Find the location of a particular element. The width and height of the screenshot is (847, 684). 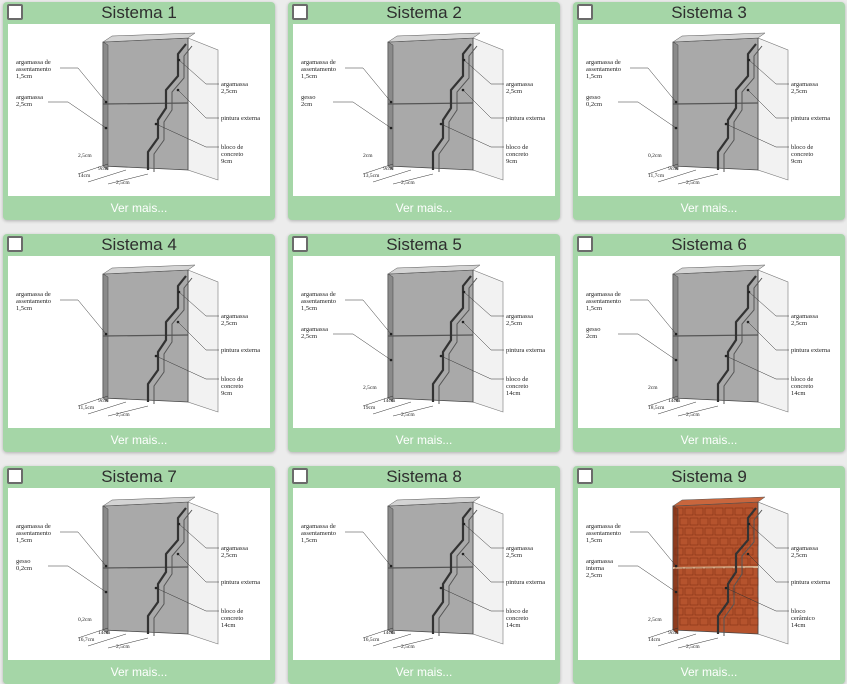

dimension-label: 18,5cm is located at coordinates (656, 408).